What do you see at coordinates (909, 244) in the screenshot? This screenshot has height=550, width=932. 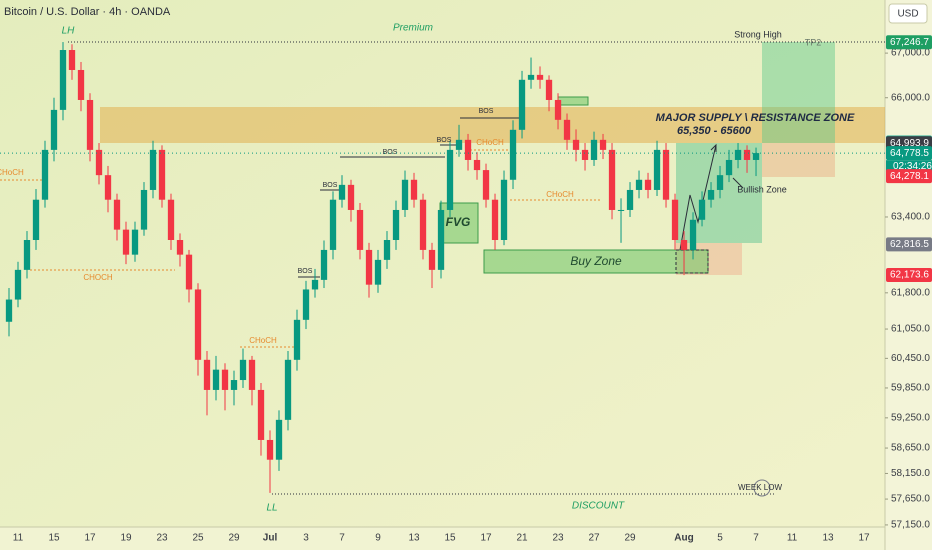 I see `price-label: 62,816.5` at bounding box center [909, 244].